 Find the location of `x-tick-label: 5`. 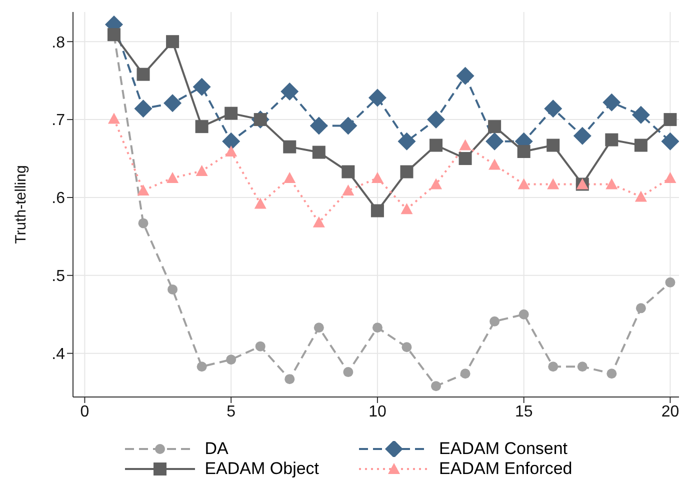

x-tick-label: 5 is located at coordinates (231, 411).